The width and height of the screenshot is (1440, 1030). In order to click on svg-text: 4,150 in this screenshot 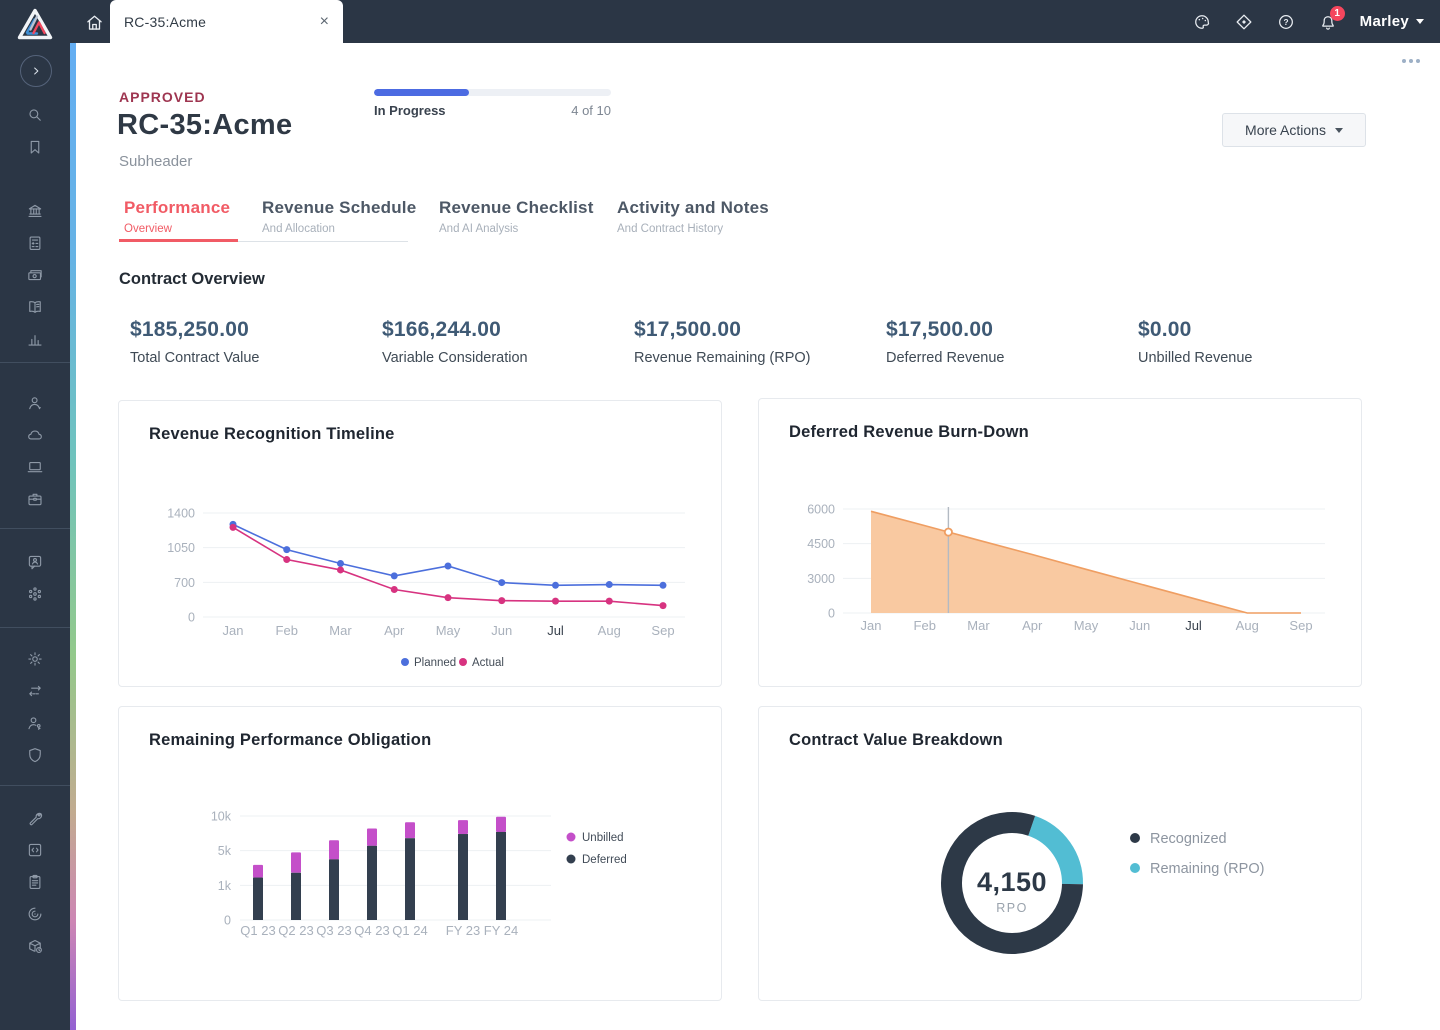, I will do `click(1012, 882)`.